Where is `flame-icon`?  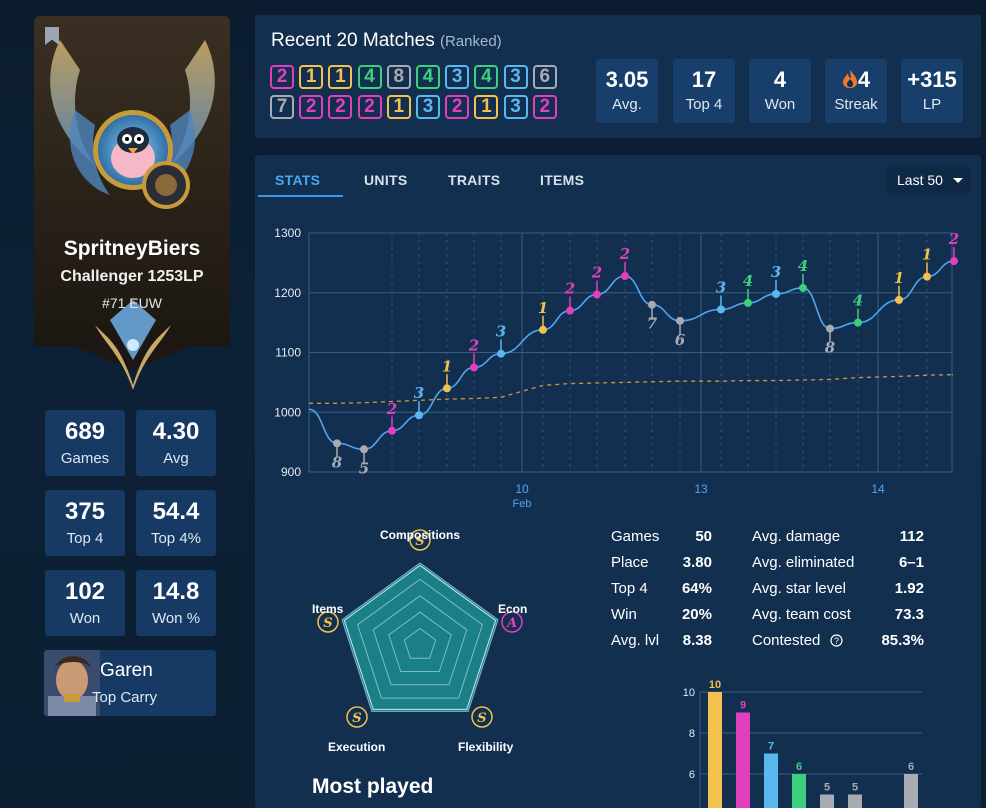 flame-icon is located at coordinates (849, 79).